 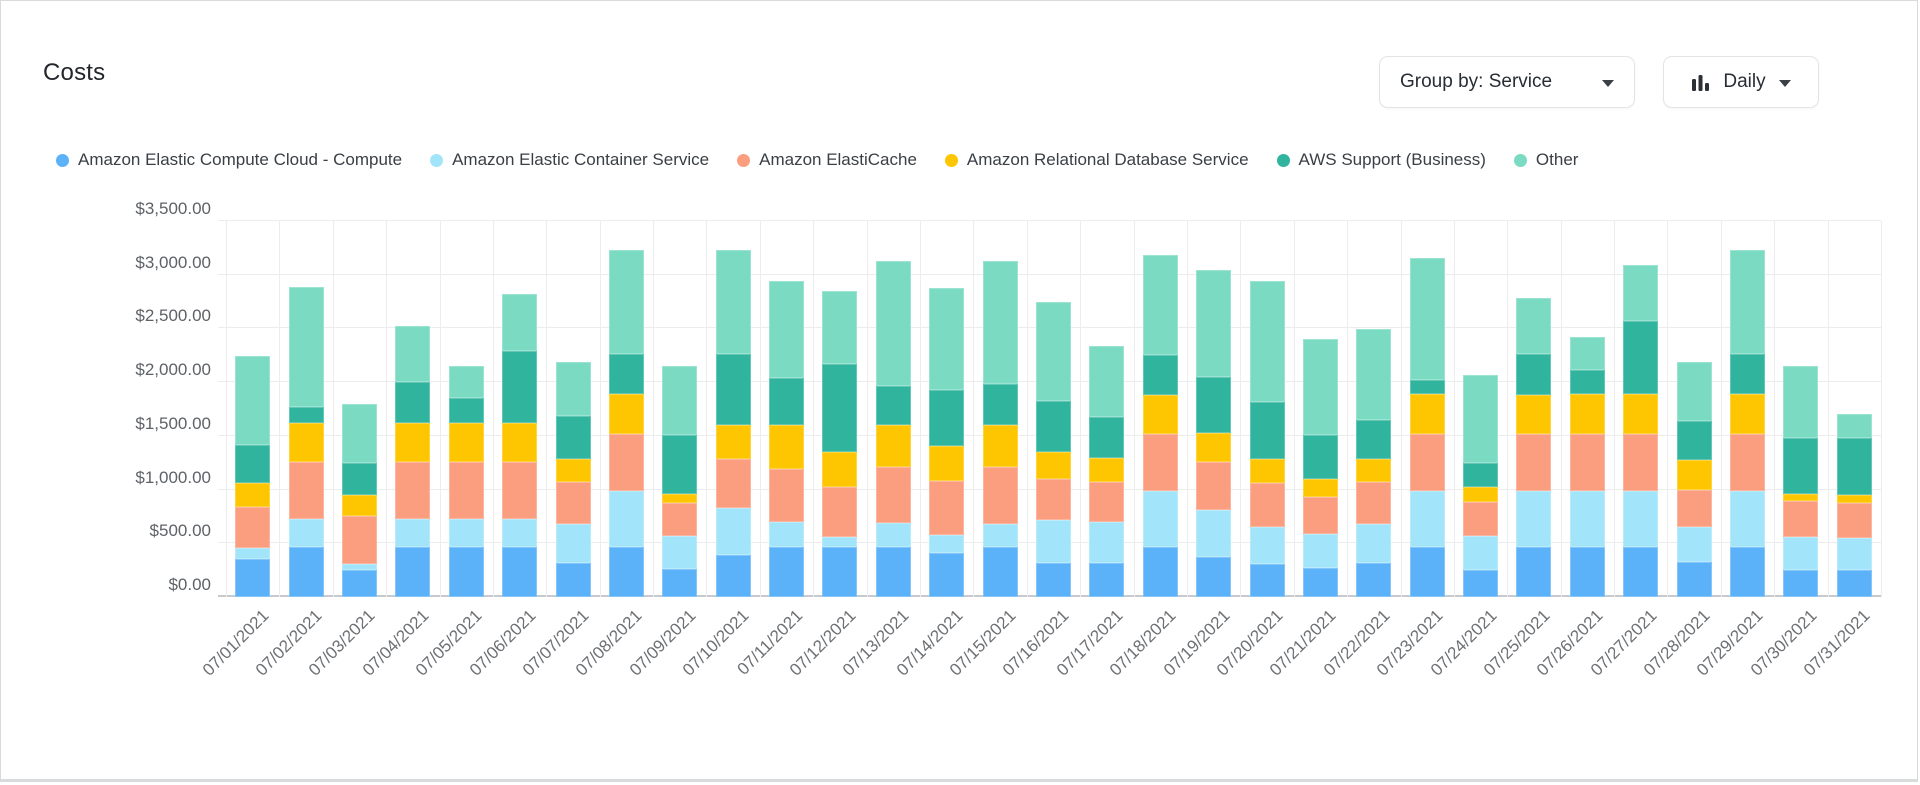 I want to click on legend-item: Amazon Elastic Compute Cloud - Compute, so click(x=229, y=160).